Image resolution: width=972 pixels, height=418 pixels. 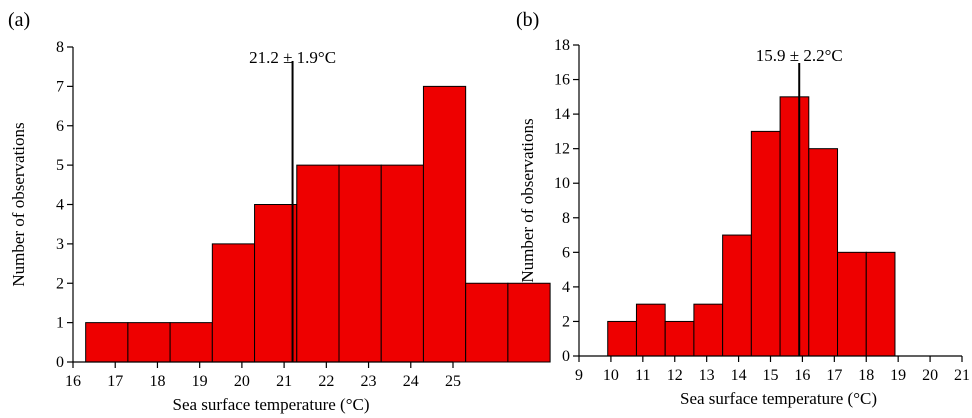 I want to click on x-tick-label: 13, so click(x=707, y=375).